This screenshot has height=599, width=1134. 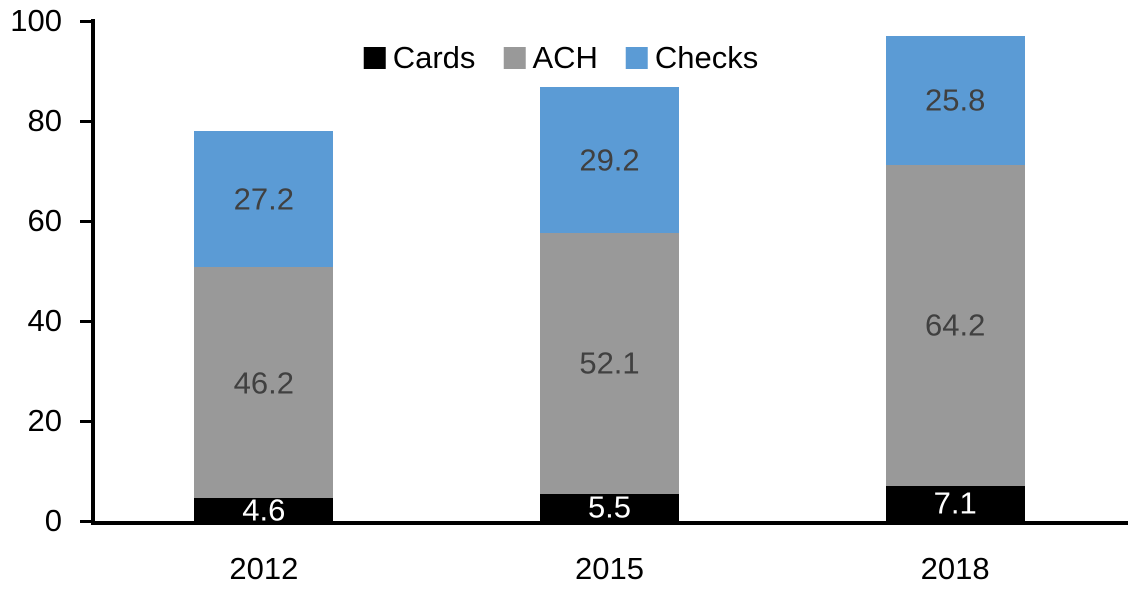 I want to click on bar-segment-cards-2015, so click(x=609, y=507).